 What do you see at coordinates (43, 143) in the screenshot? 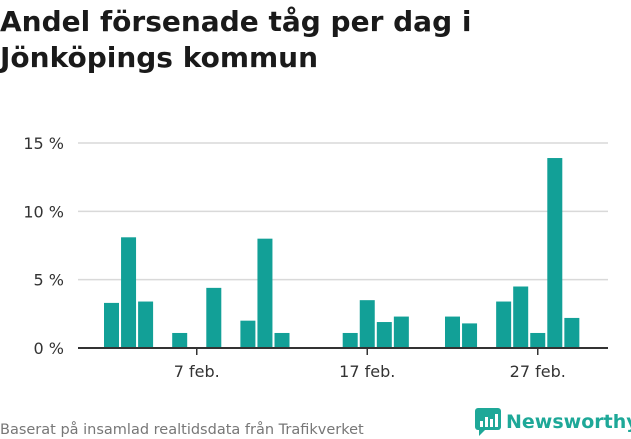
I see `y-tick-label: 15 %` at bounding box center [43, 143].